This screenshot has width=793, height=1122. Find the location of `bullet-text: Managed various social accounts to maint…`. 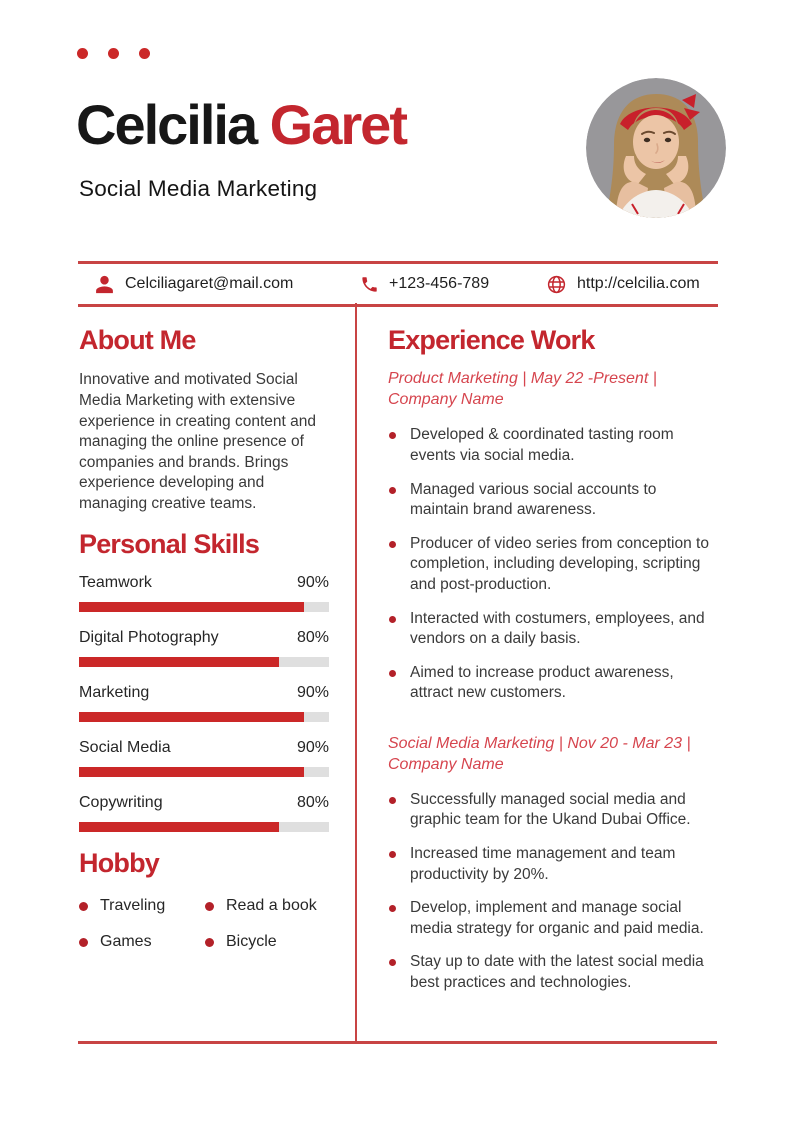

bullet-text: Managed various social accounts to maint… is located at coordinates (533, 499).